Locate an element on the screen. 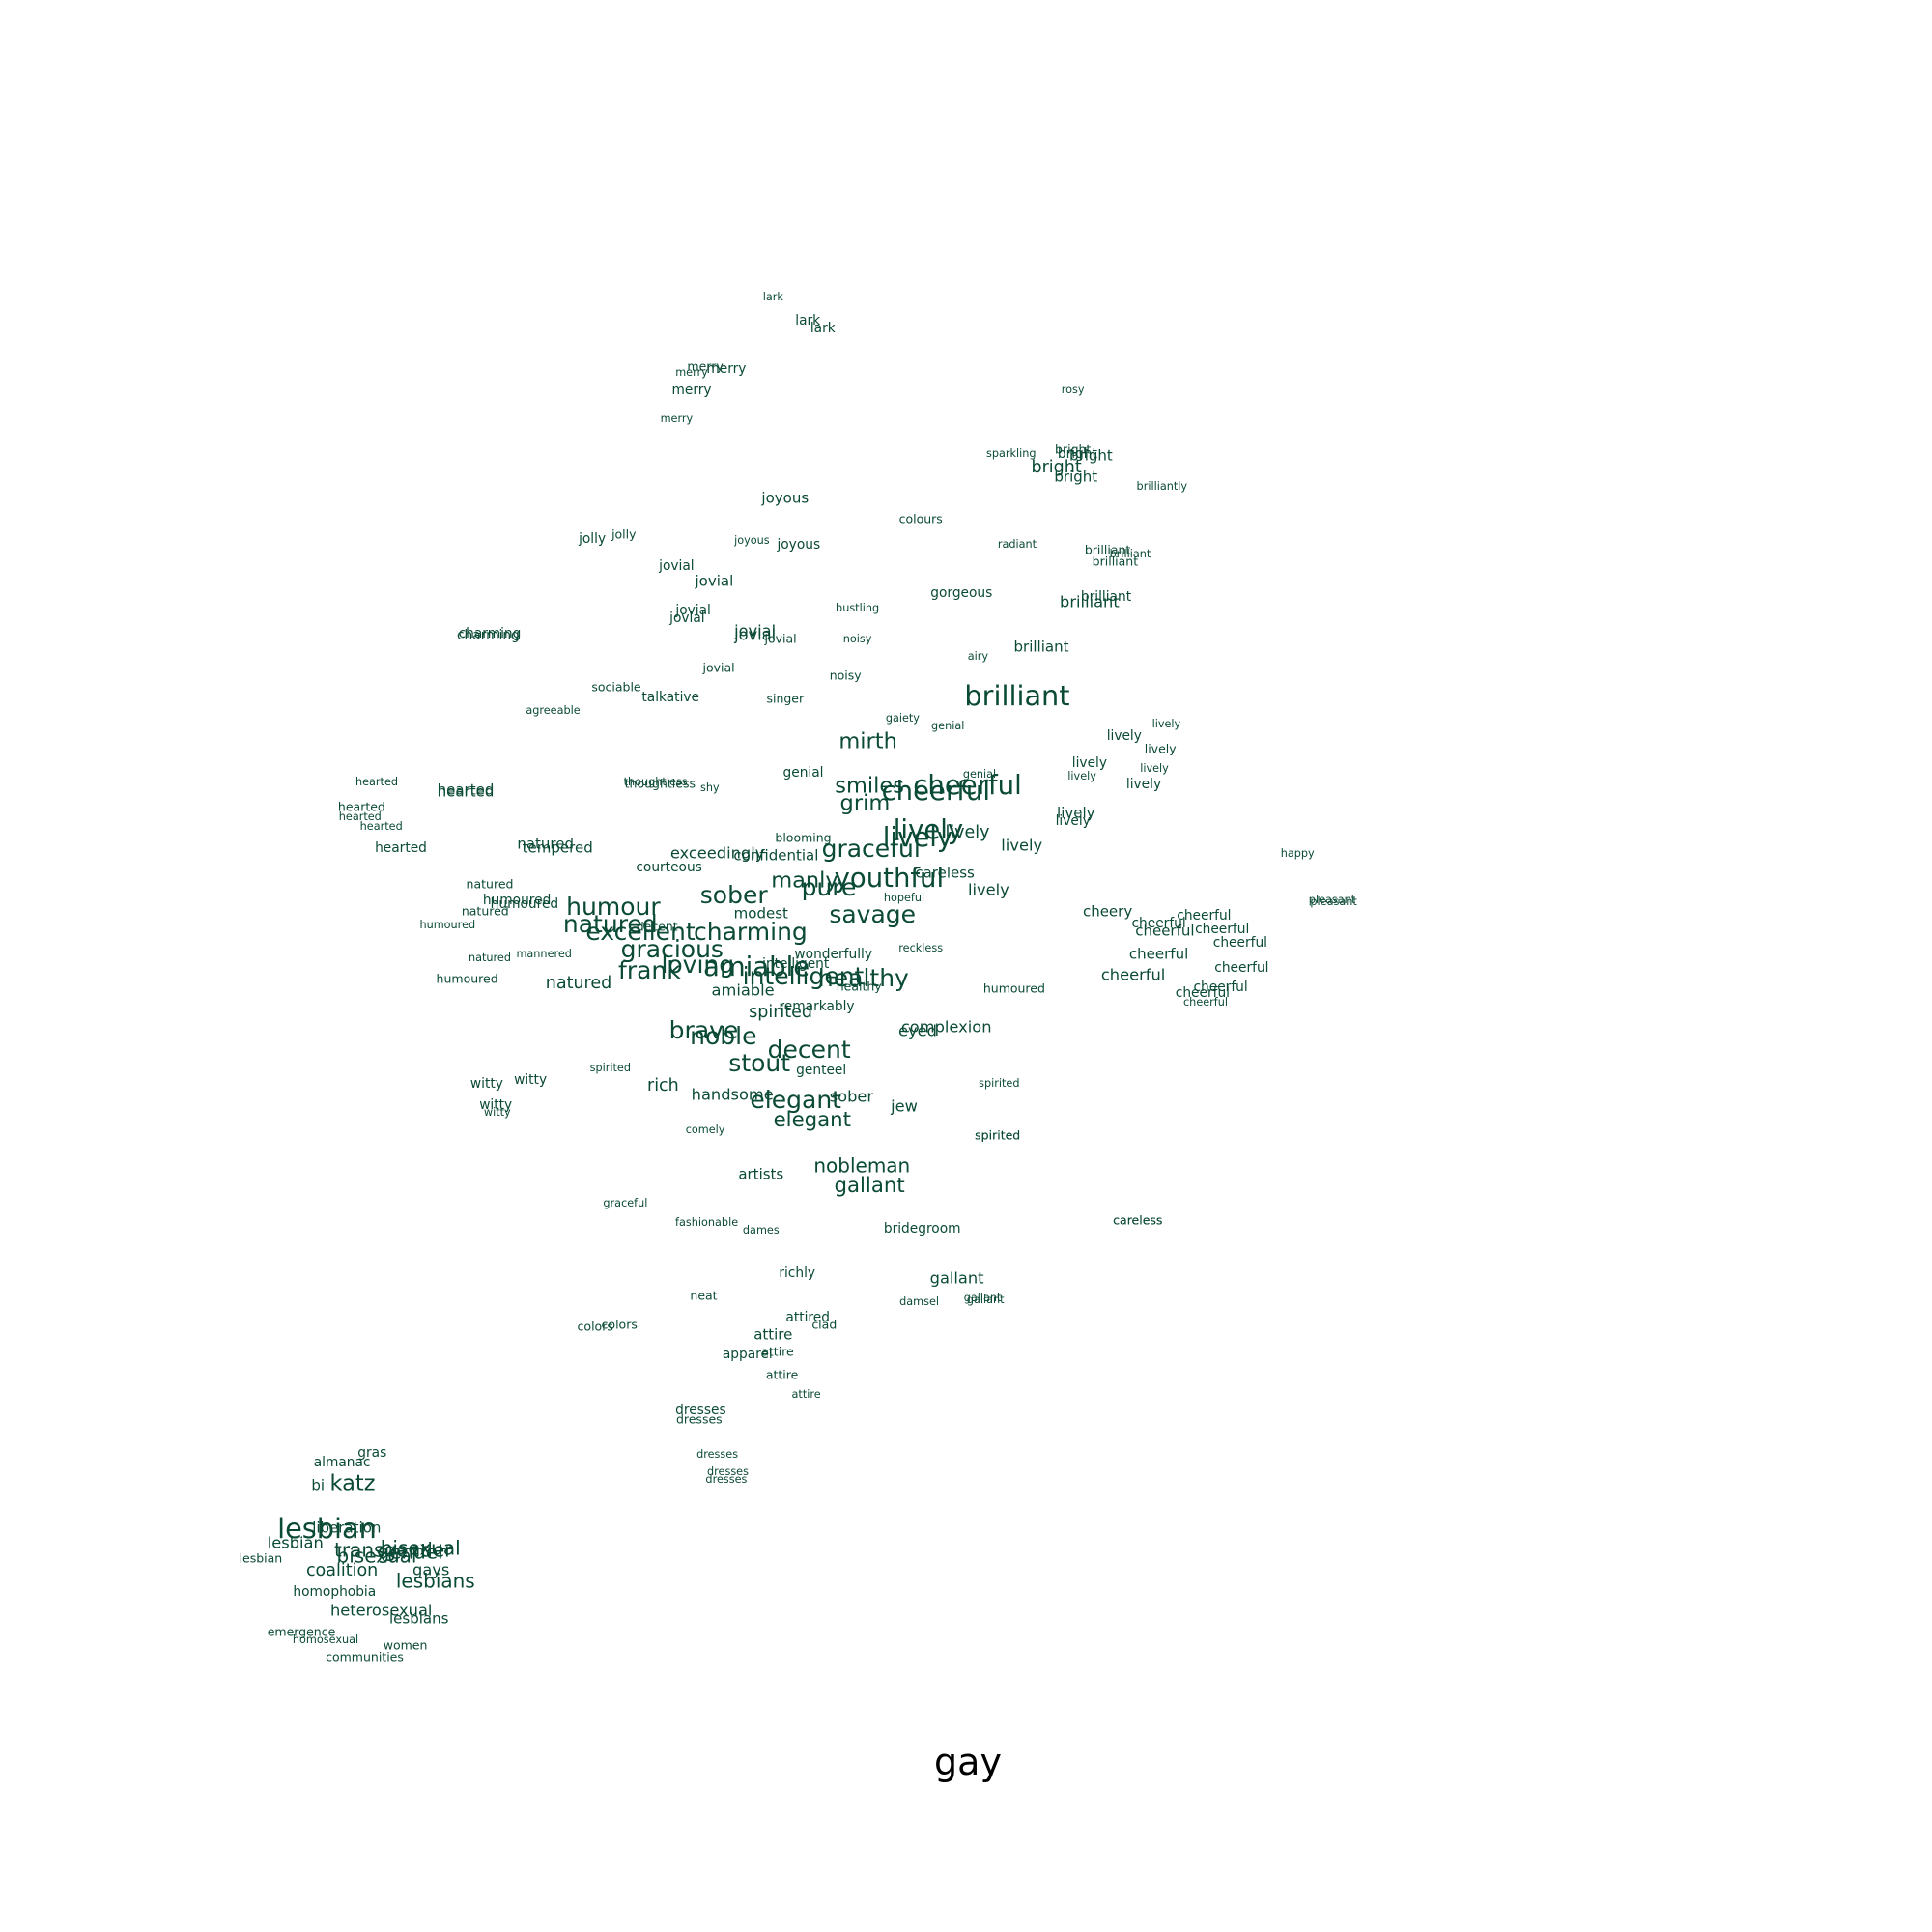 This screenshot has height=1932, width=1932. word-point: natured is located at coordinates (545, 844).